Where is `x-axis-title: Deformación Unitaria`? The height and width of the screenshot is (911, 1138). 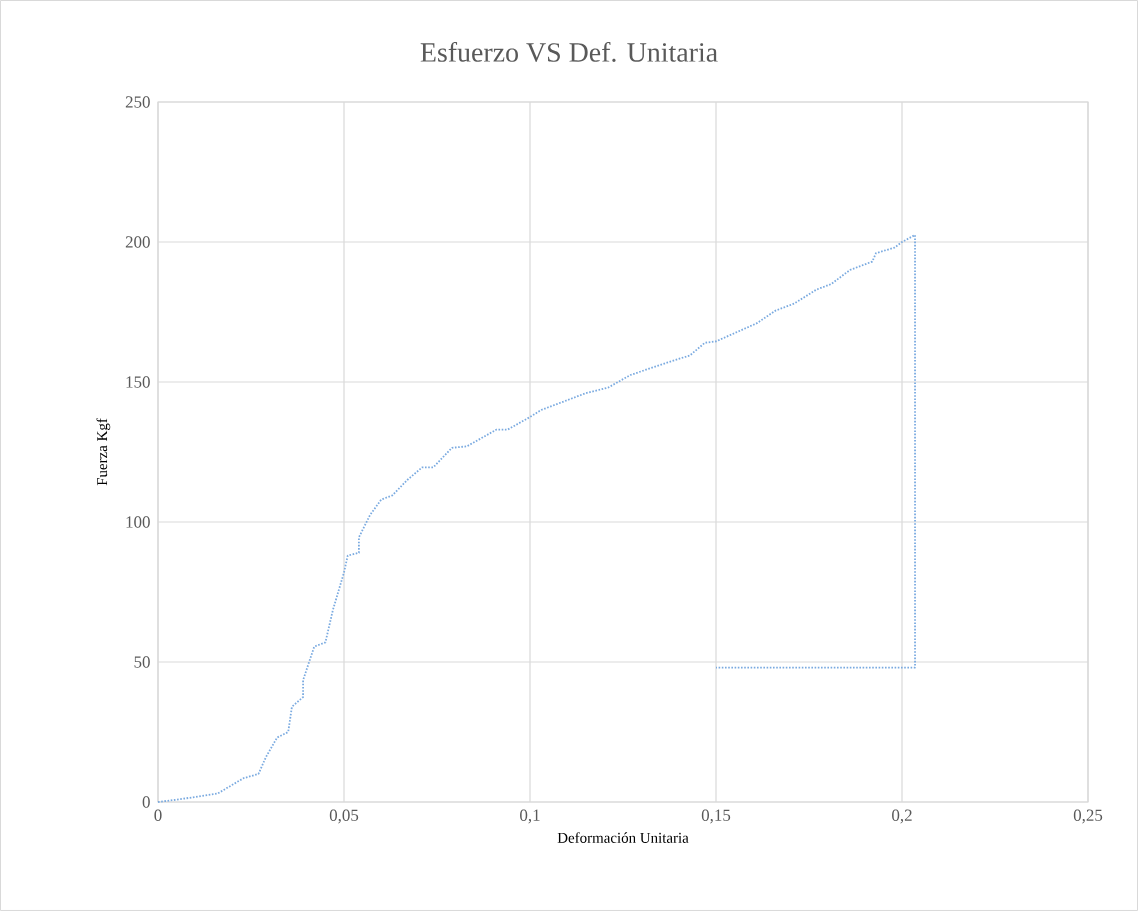
x-axis-title: Deformación Unitaria is located at coordinates (623, 837).